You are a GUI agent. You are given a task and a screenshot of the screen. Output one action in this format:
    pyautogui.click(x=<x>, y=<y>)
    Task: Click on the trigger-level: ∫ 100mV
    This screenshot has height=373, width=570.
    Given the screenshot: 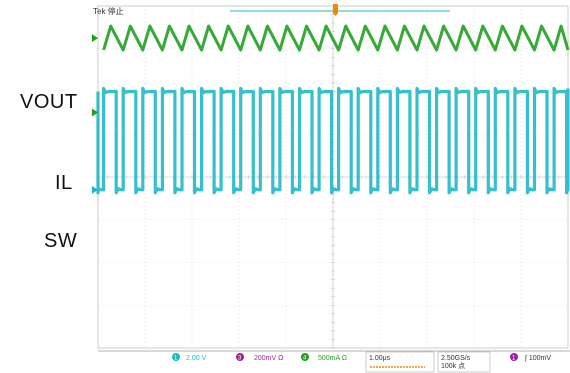 What is the action you would take?
    pyautogui.click(x=537, y=358)
    